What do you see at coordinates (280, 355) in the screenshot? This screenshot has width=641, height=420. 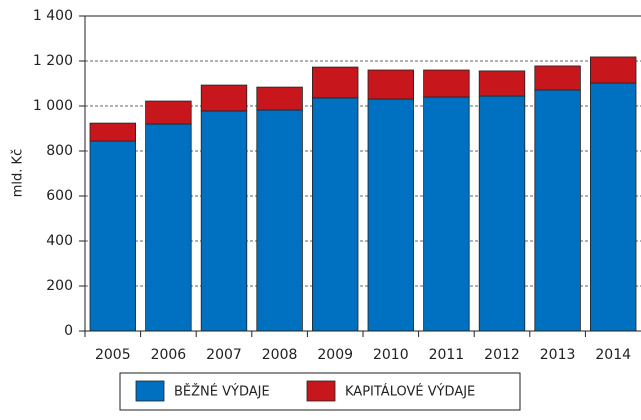 I see `x-tick-label: 2008` at bounding box center [280, 355].